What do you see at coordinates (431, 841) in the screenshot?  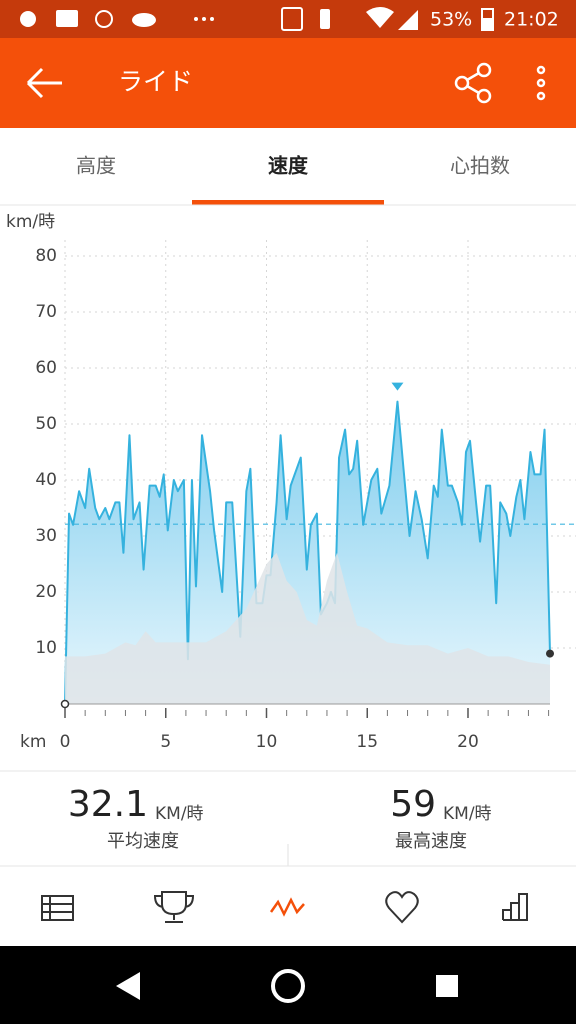 I see `stat-label: 最高速度` at bounding box center [431, 841].